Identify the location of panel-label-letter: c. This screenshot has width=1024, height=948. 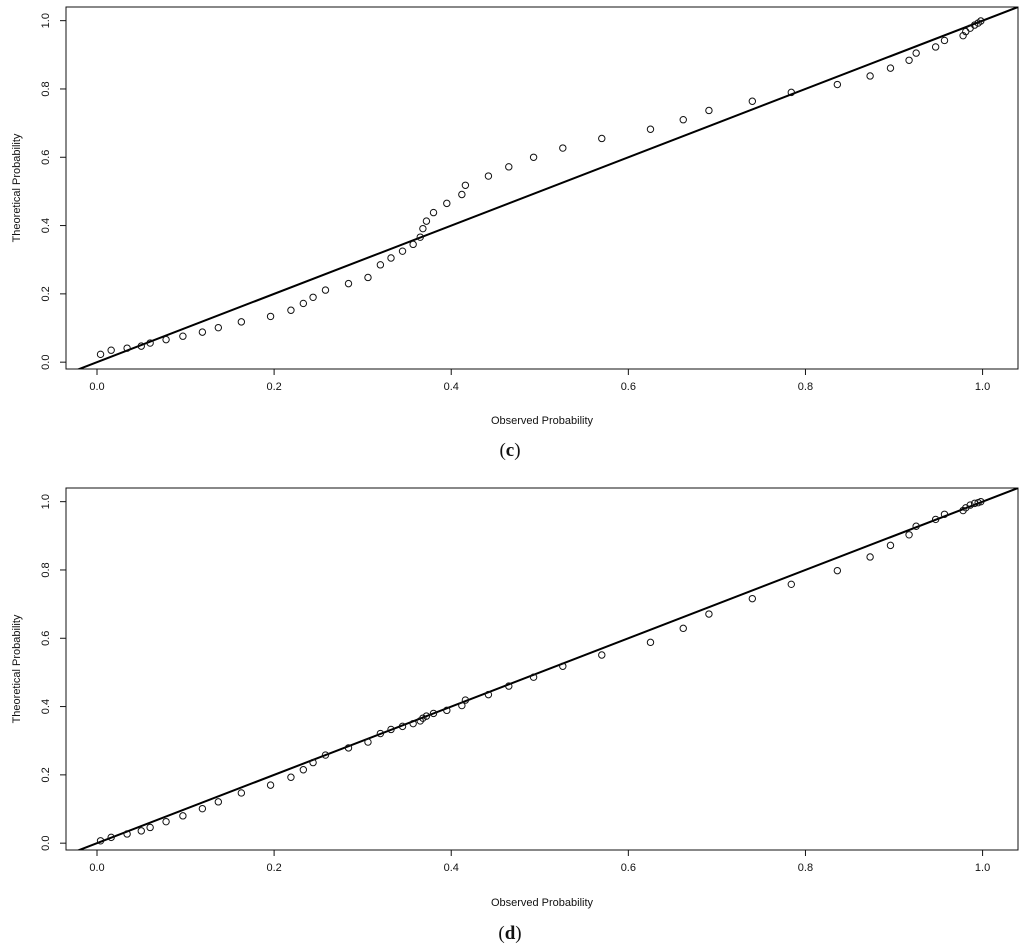
(510, 450).